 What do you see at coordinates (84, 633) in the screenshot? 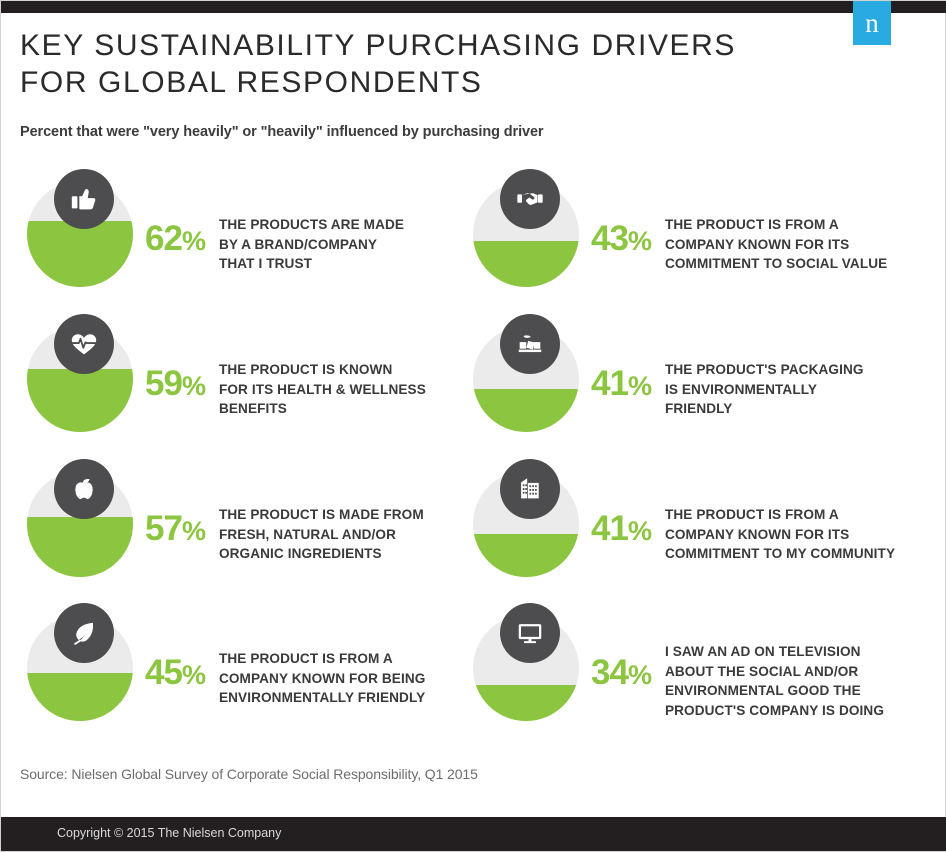
I see `leaf-icon` at bounding box center [84, 633].